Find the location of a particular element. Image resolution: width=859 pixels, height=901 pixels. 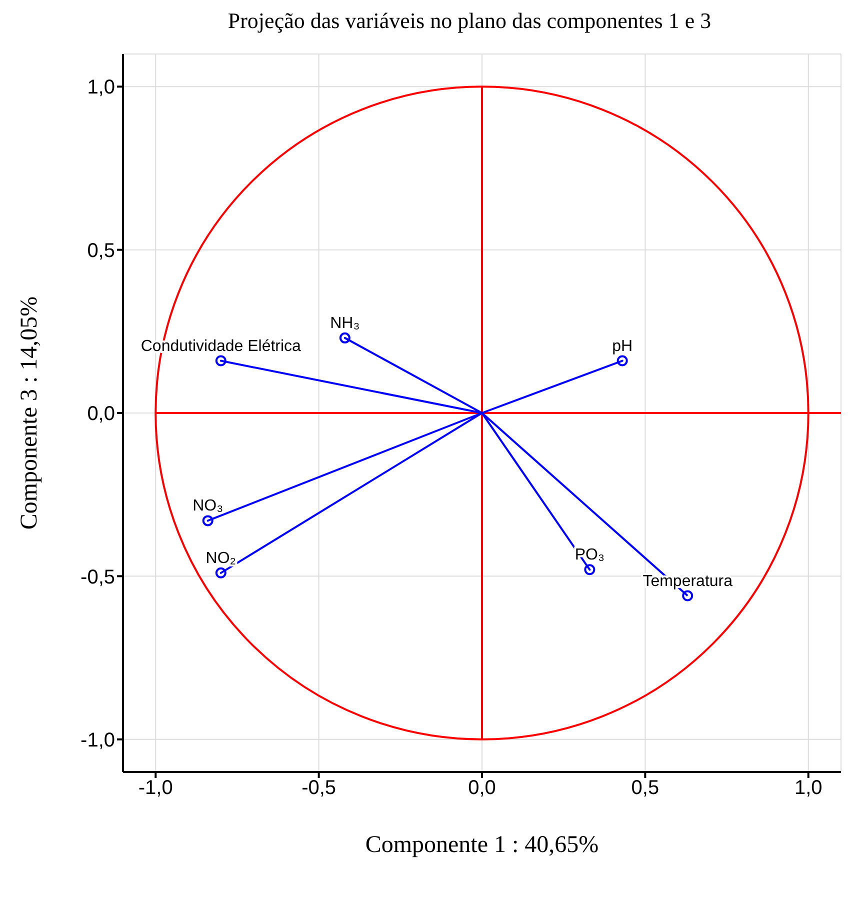

annotation: pH is located at coordinates (622, 346).